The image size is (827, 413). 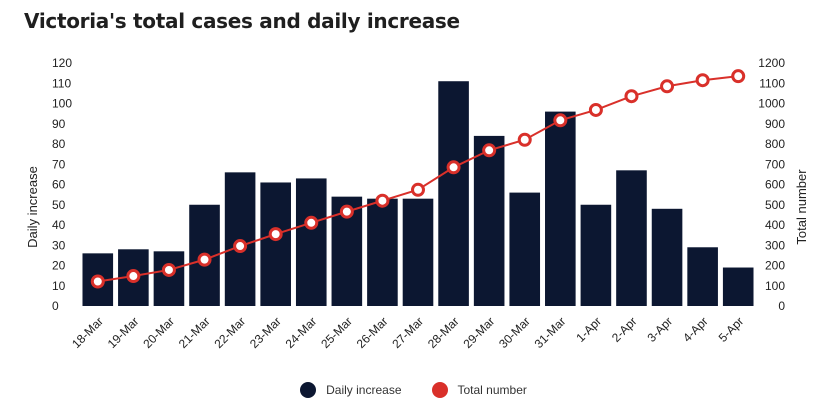 What do you see at coordinates (59, 185) in the screenshot?
I see `left-y-tick-label: 60` at bounding box center [59, 185].